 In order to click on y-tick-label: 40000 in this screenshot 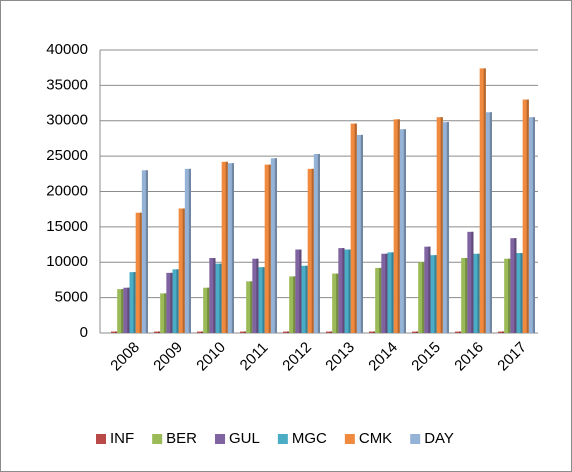, I will do `click(67, 49)`.